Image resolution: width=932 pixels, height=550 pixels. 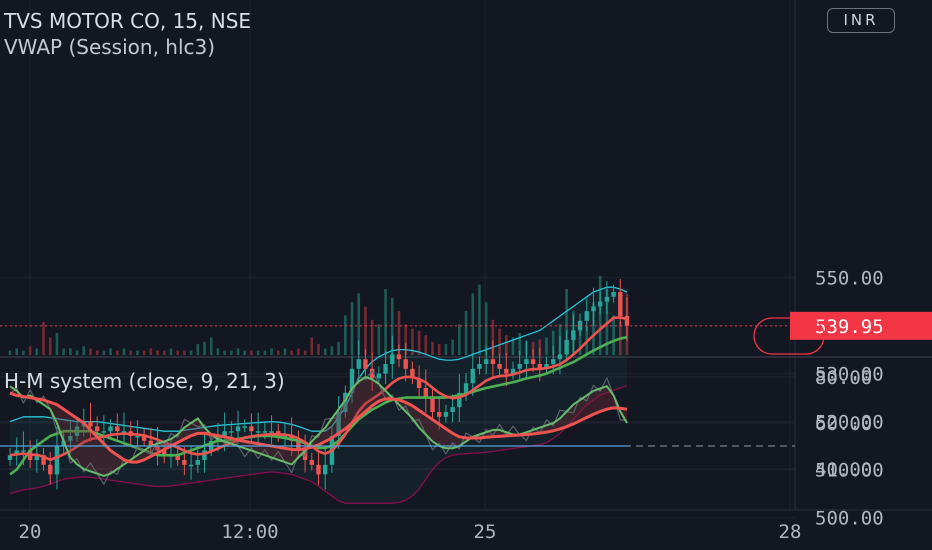 I want to click on vwap-lower-band, so click(x=318, y=444).